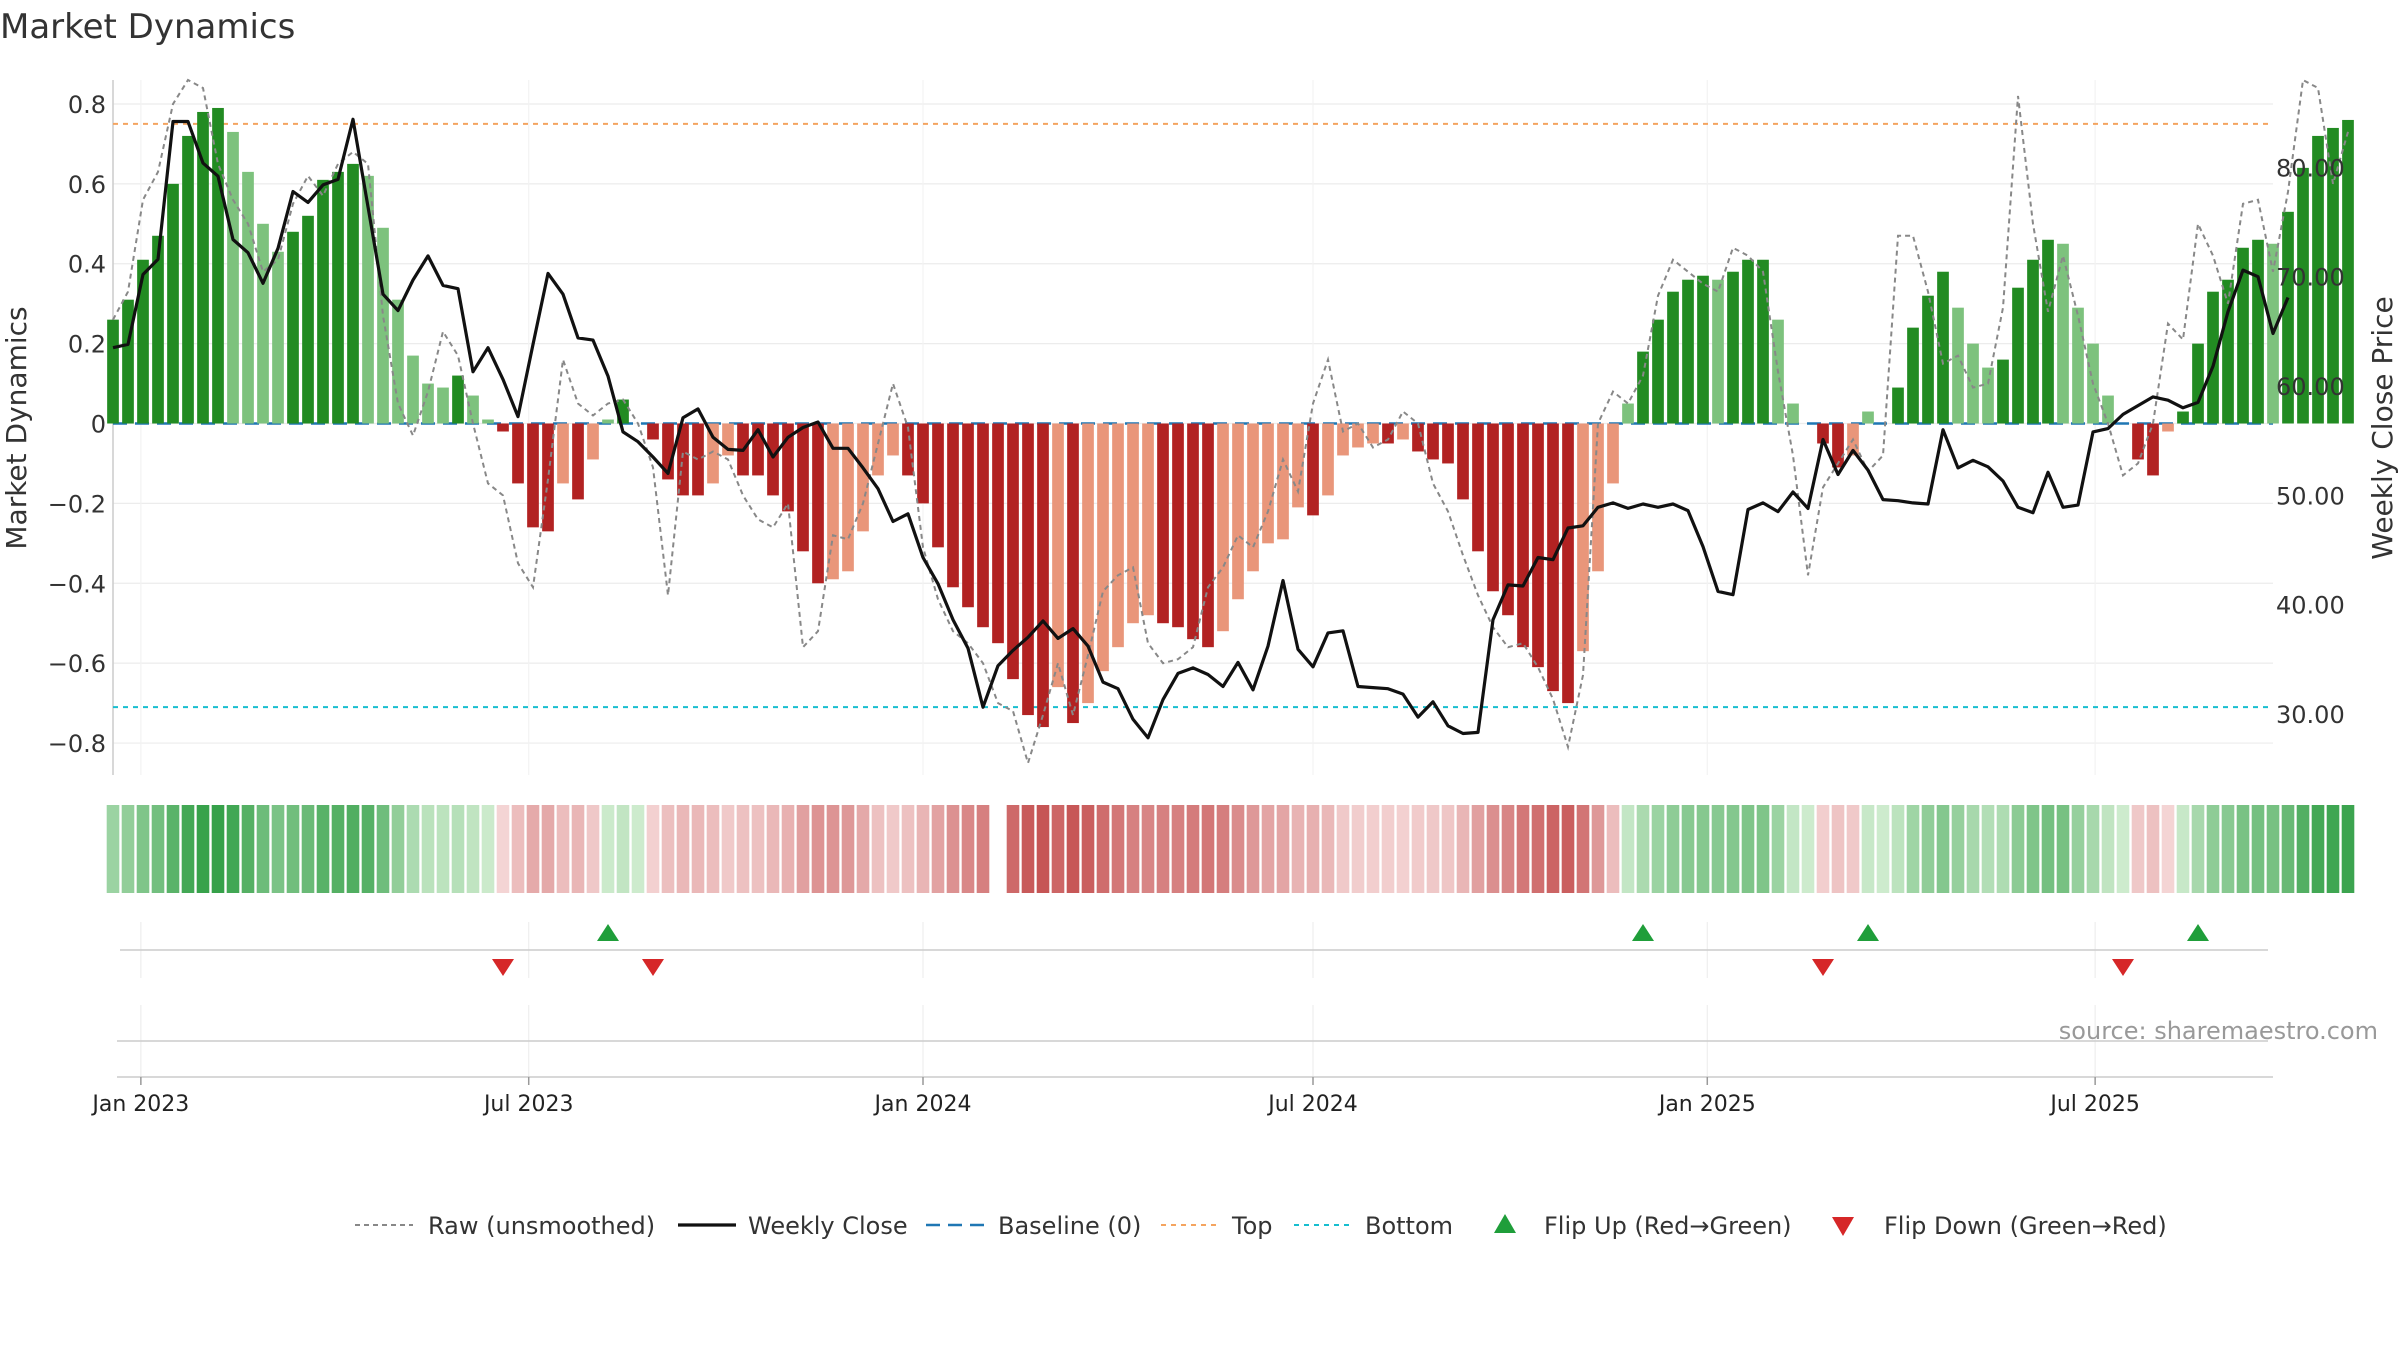 This screenshot has width=2400, height=1354. Describe the element at coordinates (1843, 1226) in the screenshot. I see `legend-swatch-flip-down` at that location.